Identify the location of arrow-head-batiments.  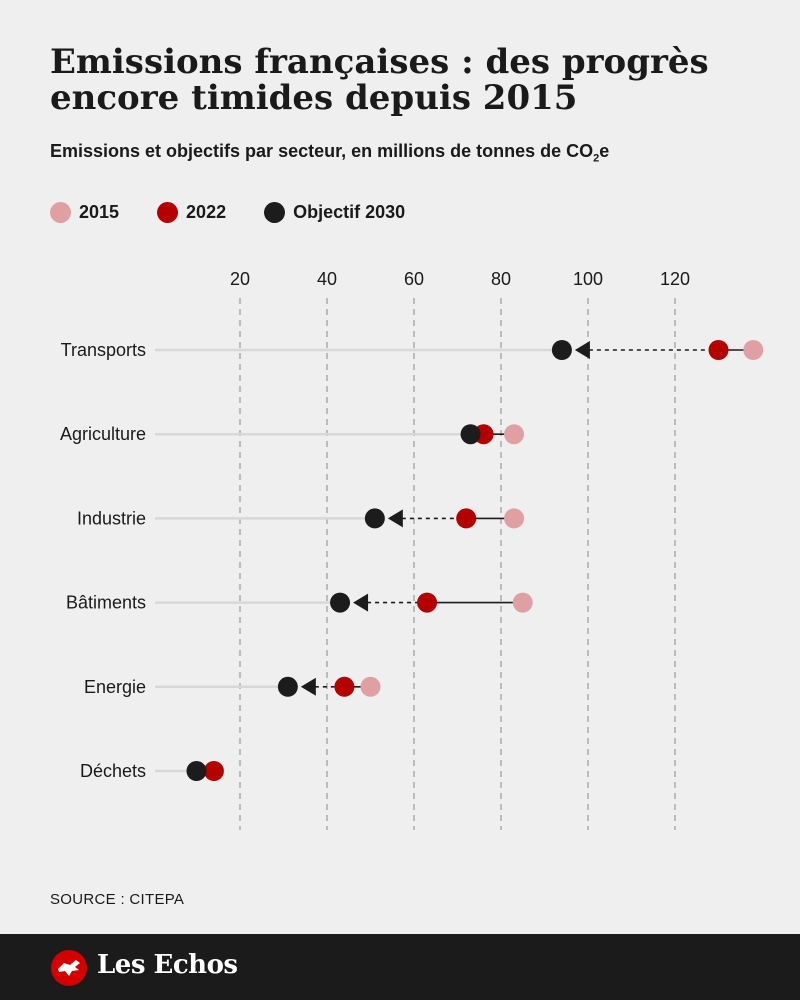
(361, 602).